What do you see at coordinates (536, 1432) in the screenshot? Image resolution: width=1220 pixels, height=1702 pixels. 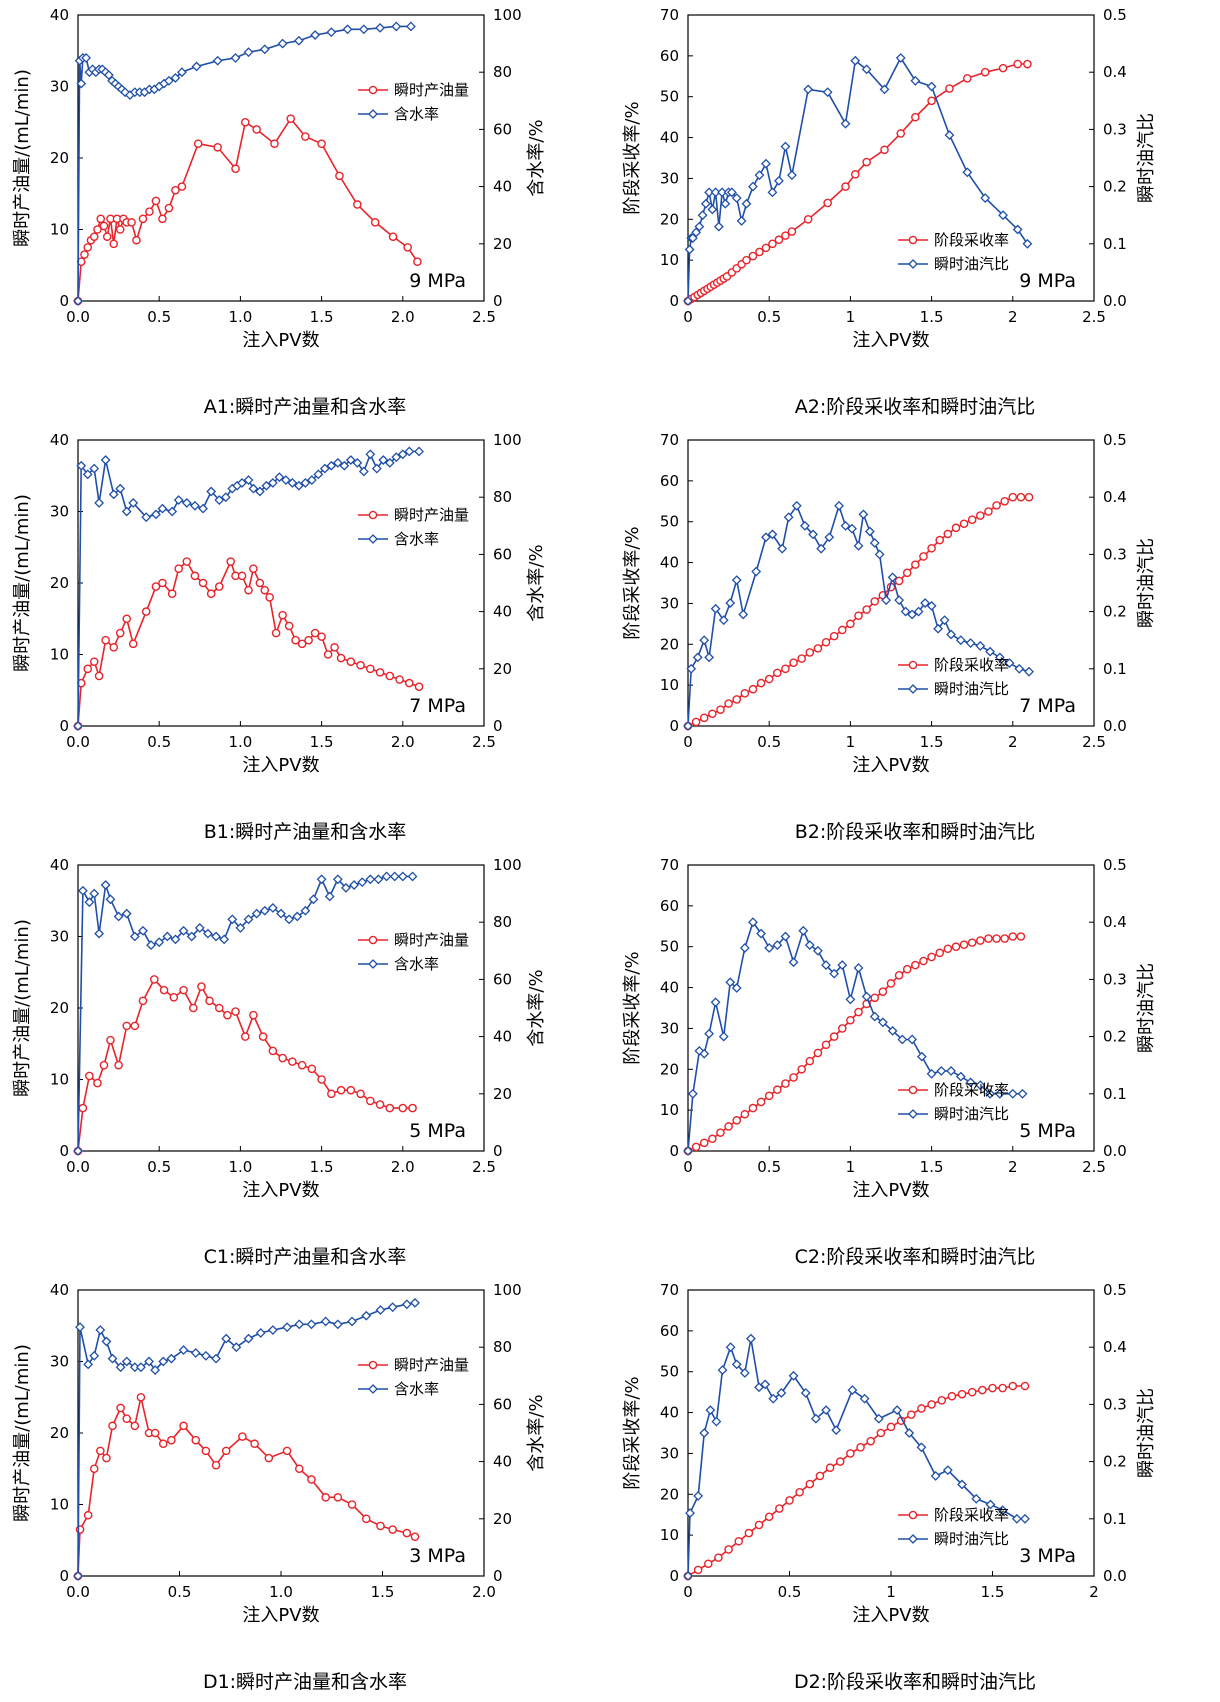 I see `y2-axis-title: 含水率/%` at bounding box center [536, 1432].